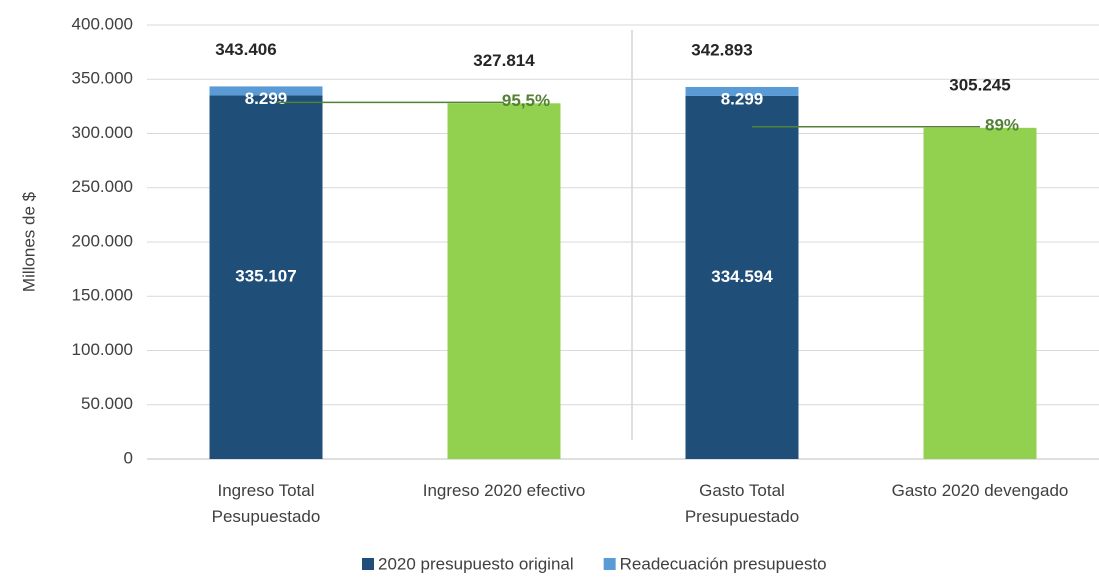  What do you see at coordinates (102, 349) in the screenshot?
I see `y-tick-label: 100.000` at bounding box center [102, 349].